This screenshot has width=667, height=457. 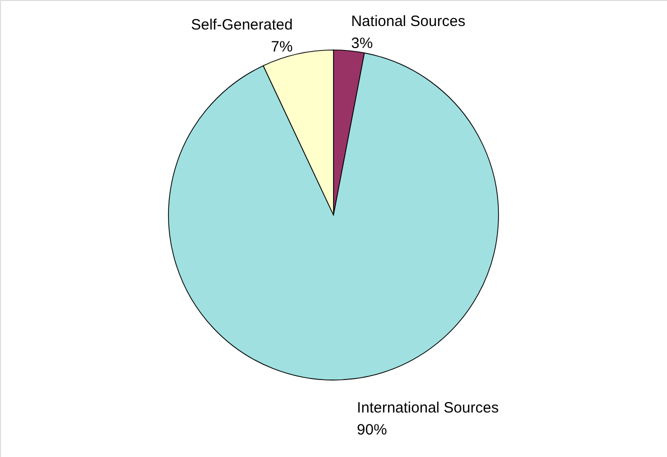 What do you see at coordinates (241, 25) in the screenshot?
I see `slice-label: Self-Generated` at bounding box center [241, 25].